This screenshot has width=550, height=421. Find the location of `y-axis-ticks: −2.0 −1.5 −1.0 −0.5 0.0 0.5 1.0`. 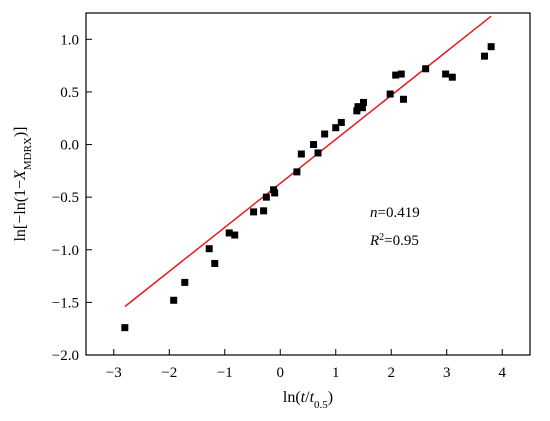

y-axis-ticks: −2.0 −1.5 −1.0 −0.5 0.0 0.5 1.0 is located at coordinates (72, 198).